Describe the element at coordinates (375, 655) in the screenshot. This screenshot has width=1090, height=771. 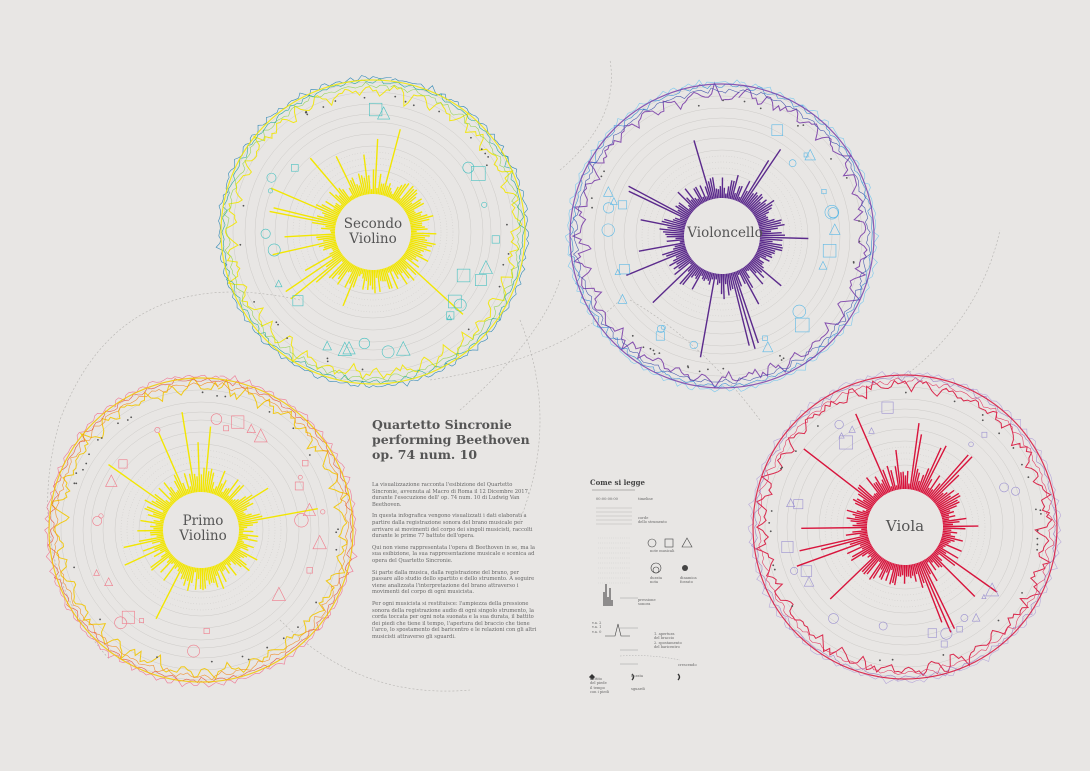
I see `connection-curve` at that location.